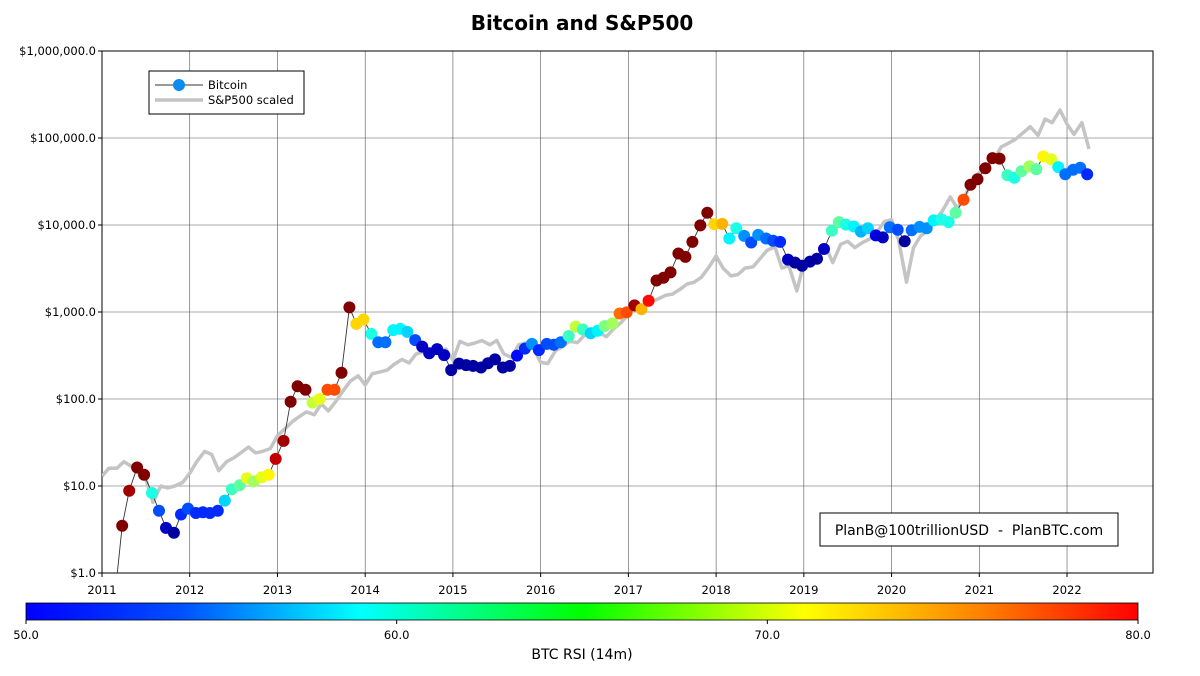 Image resolution: width=1200 pixels, height=676 pixels. What do you see at coordinates (452, 590) in the screenshot?
I see `x-tick-label: 2015` at bounding box center [452, 590].